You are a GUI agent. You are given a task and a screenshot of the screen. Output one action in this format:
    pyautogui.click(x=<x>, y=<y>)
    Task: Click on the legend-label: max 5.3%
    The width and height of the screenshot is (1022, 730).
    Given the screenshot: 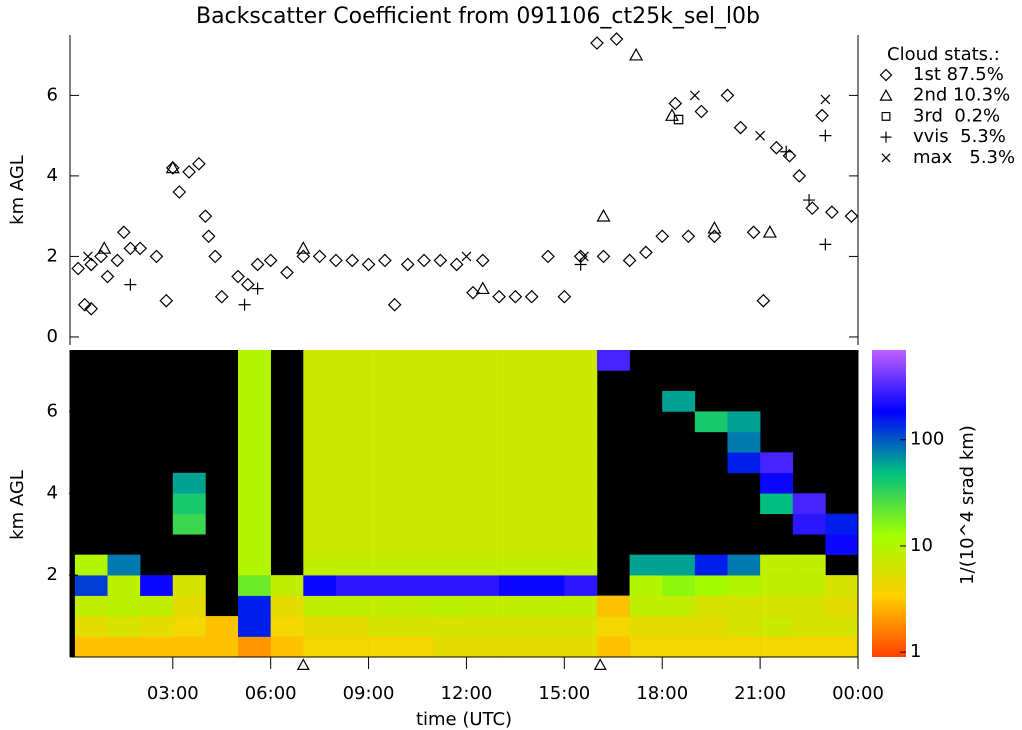 What is the action you would take?
    pyautogui.click(x=964, y=157)
    